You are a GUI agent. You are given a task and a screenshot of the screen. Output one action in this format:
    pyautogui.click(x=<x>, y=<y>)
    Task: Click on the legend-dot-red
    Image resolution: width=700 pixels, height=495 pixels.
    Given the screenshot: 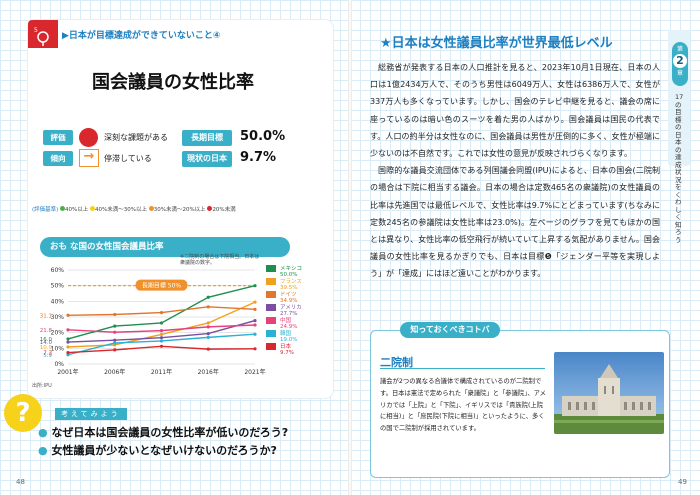 What is the action you would take?
    pyautogui.click(x=210, y=208)
    